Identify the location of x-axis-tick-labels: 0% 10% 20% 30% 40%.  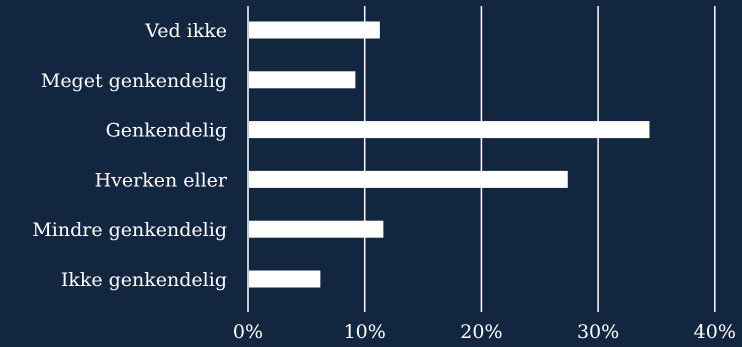
(484, 332).